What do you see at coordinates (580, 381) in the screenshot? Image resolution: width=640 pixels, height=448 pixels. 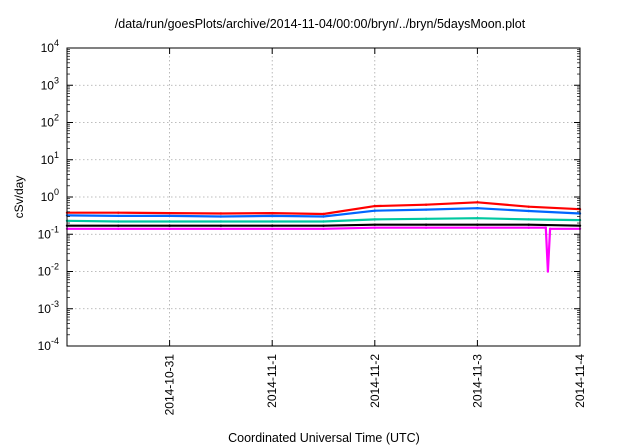 I see `x-tick-label: 2014-11-4` at bounding box center [580, 381].